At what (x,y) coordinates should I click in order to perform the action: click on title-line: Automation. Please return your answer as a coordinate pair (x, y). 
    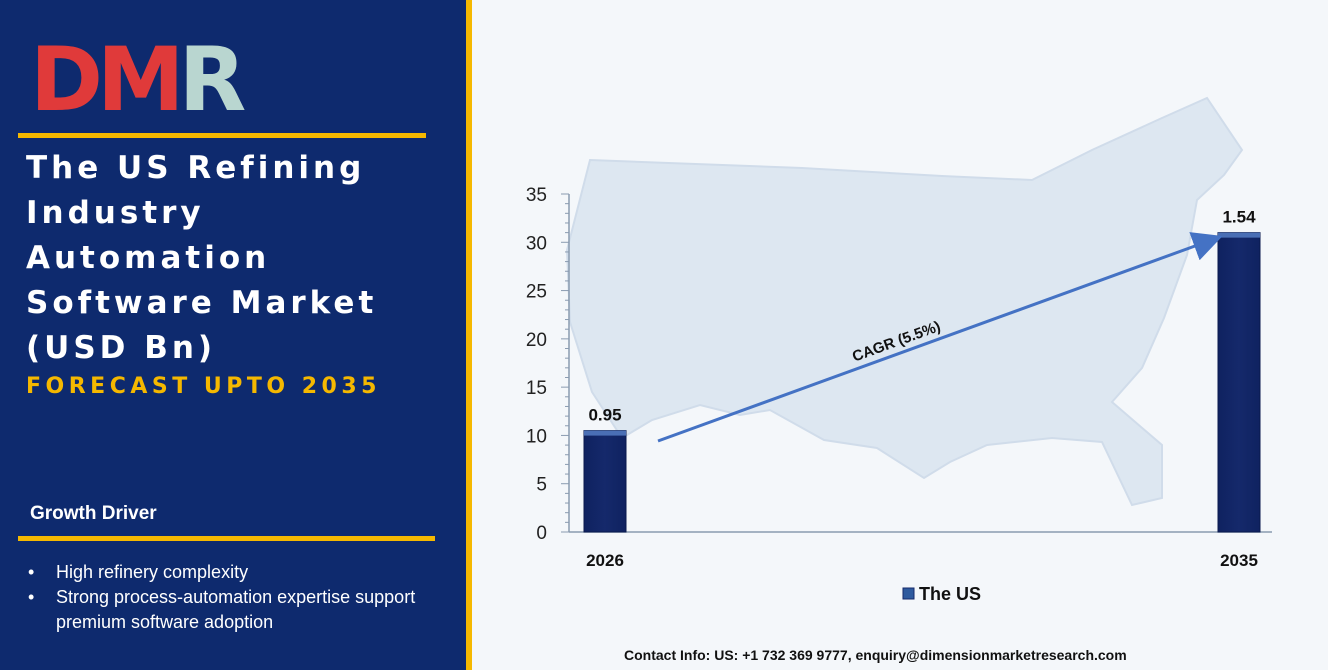
    Looking at the image, I should click on (148, 258).